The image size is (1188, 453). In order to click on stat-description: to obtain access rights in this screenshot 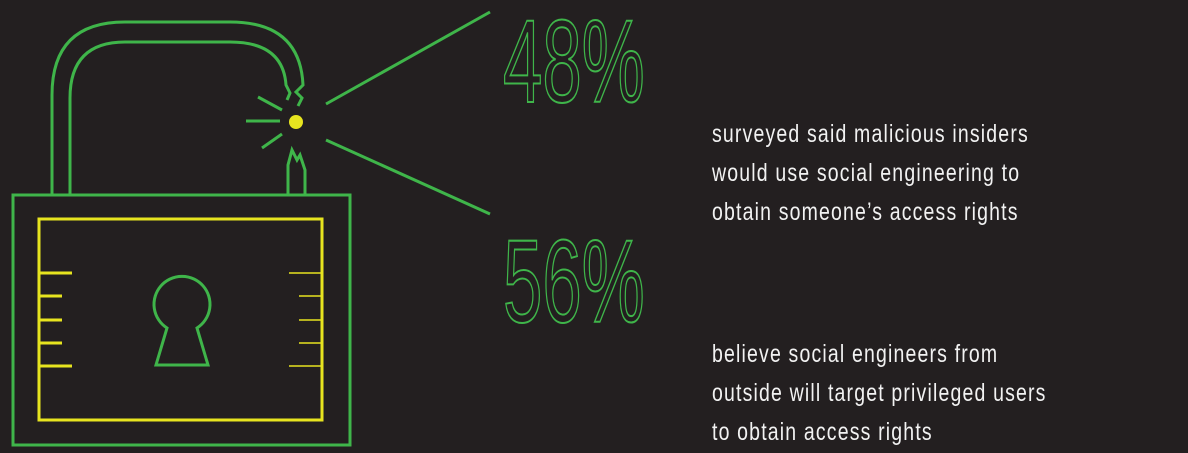, I will do `click(822, 432)`.